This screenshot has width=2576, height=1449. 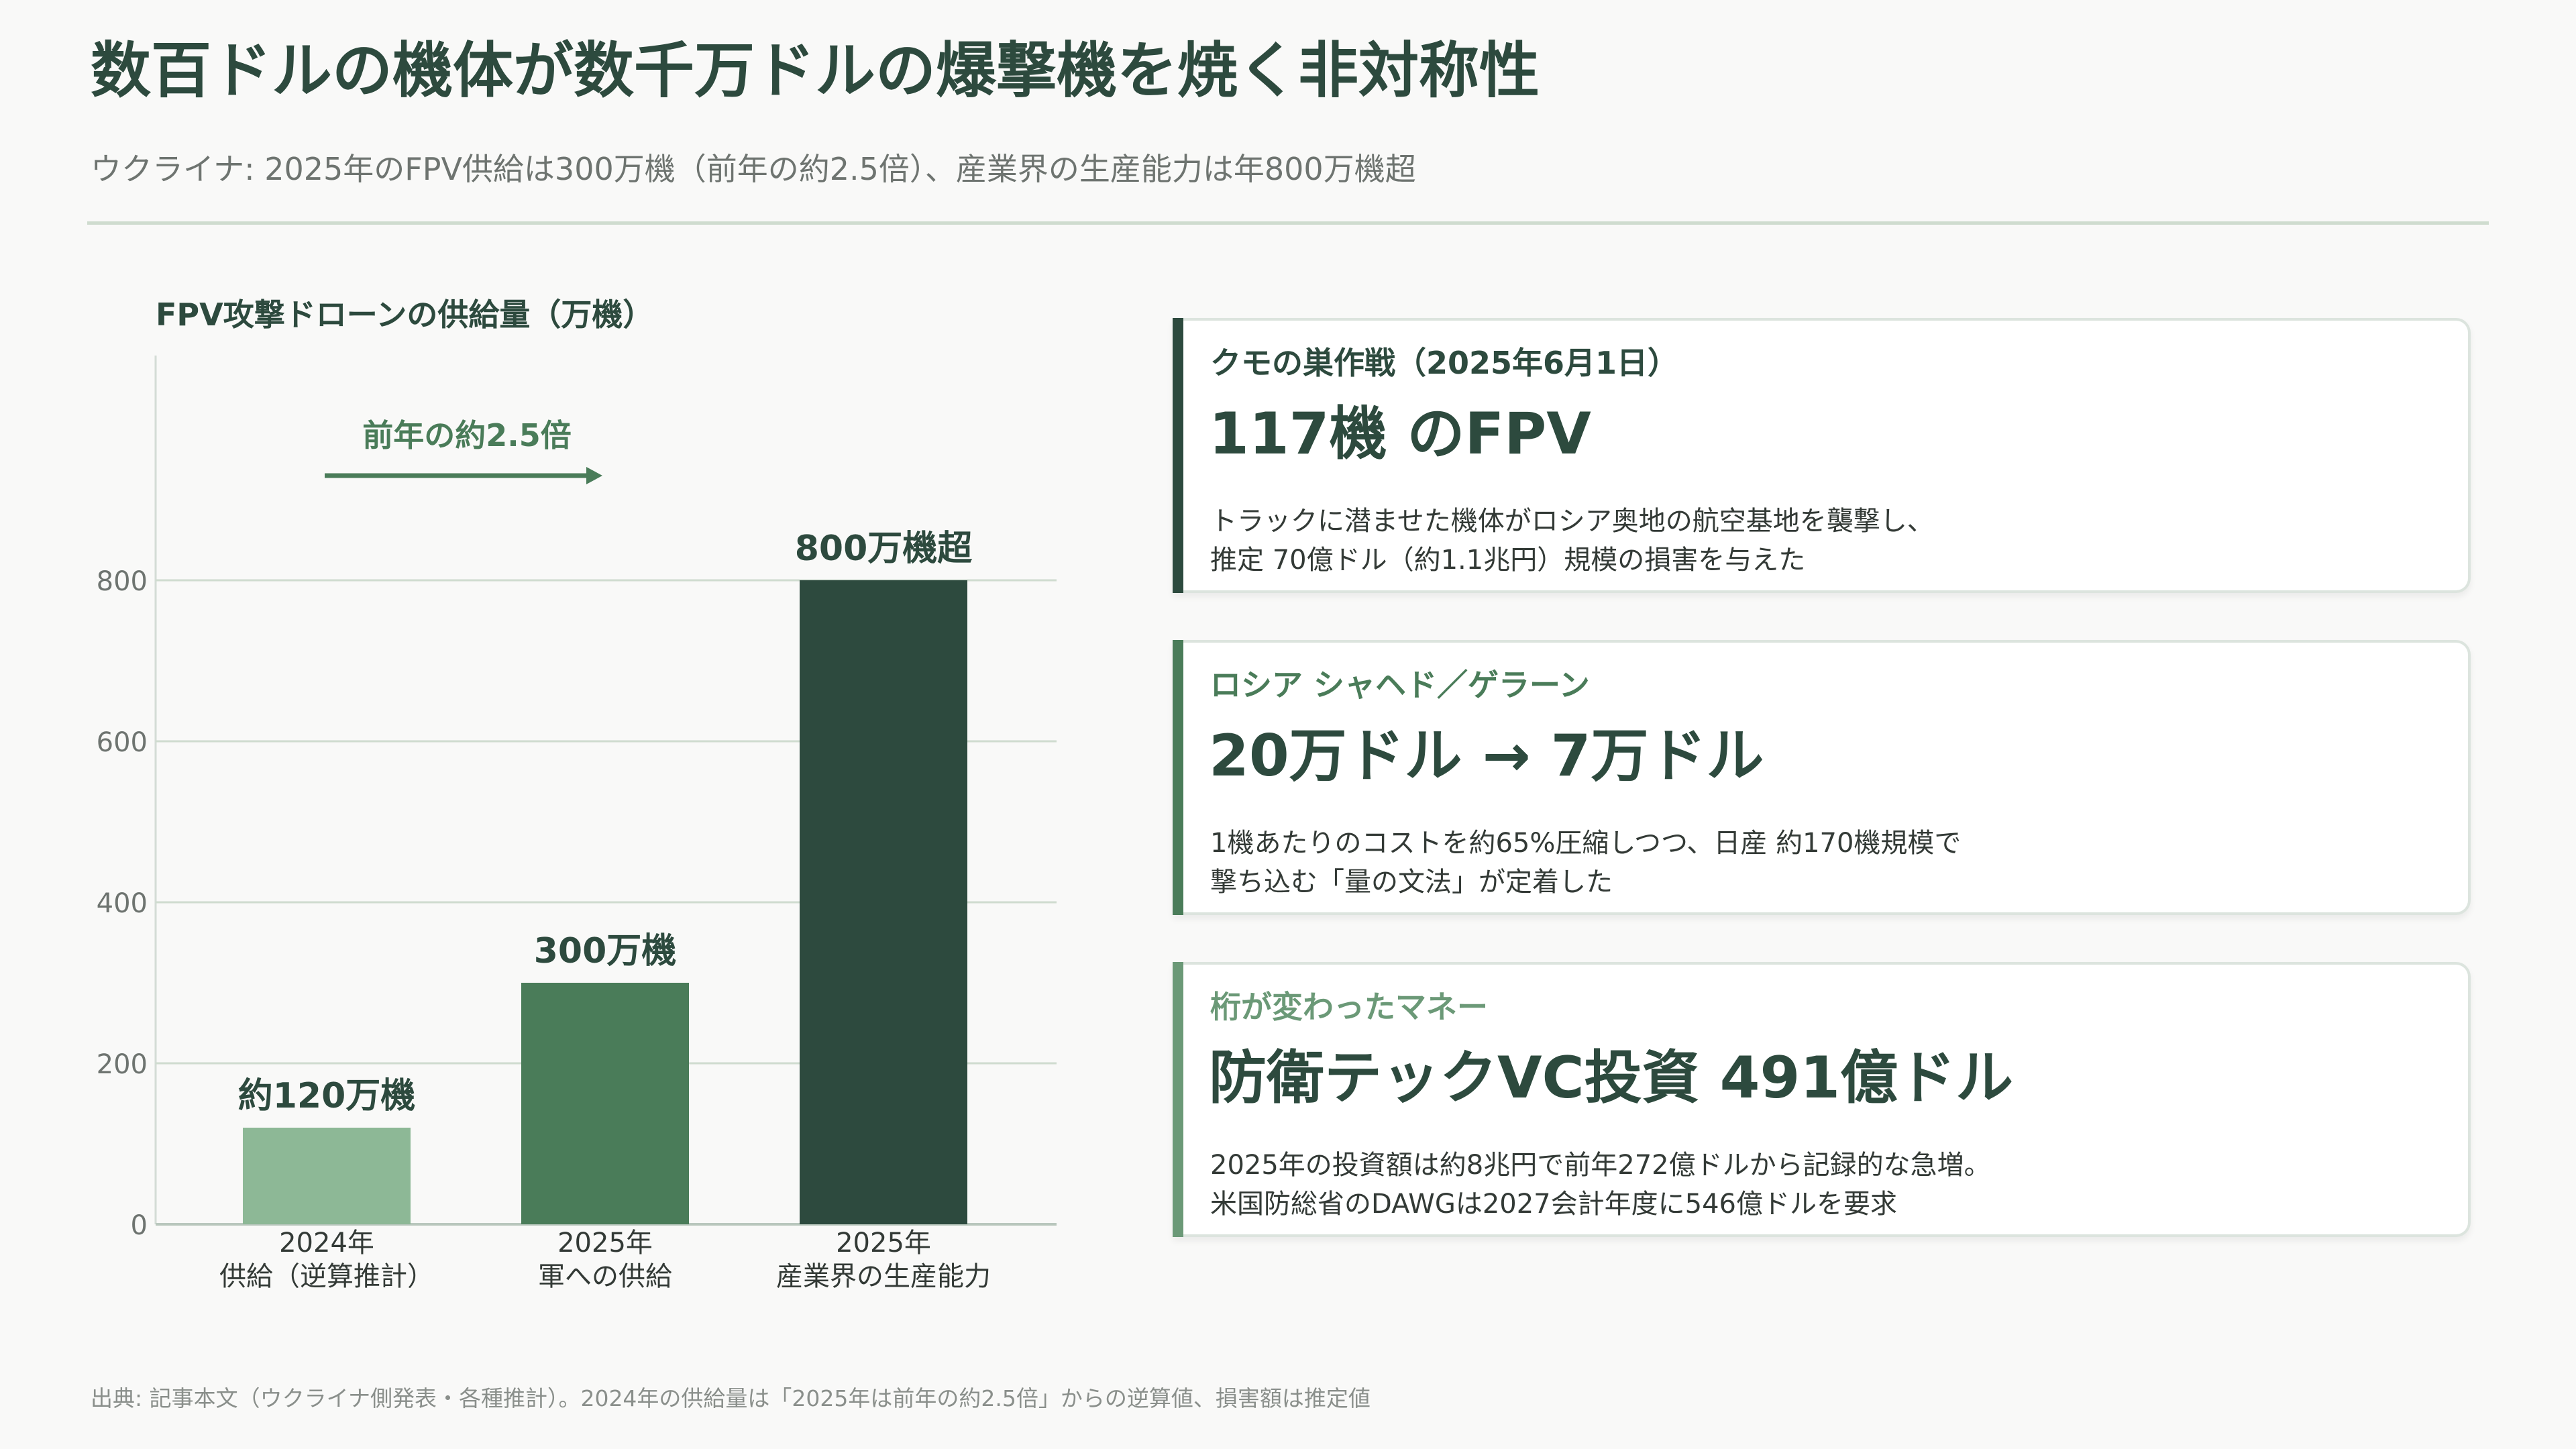 What do you see at coordinates (404, 315) in the screenshot?
I see `chart-title: FPV攻撃ドローンの供給量（万機）` at bounding box center [404, 315].